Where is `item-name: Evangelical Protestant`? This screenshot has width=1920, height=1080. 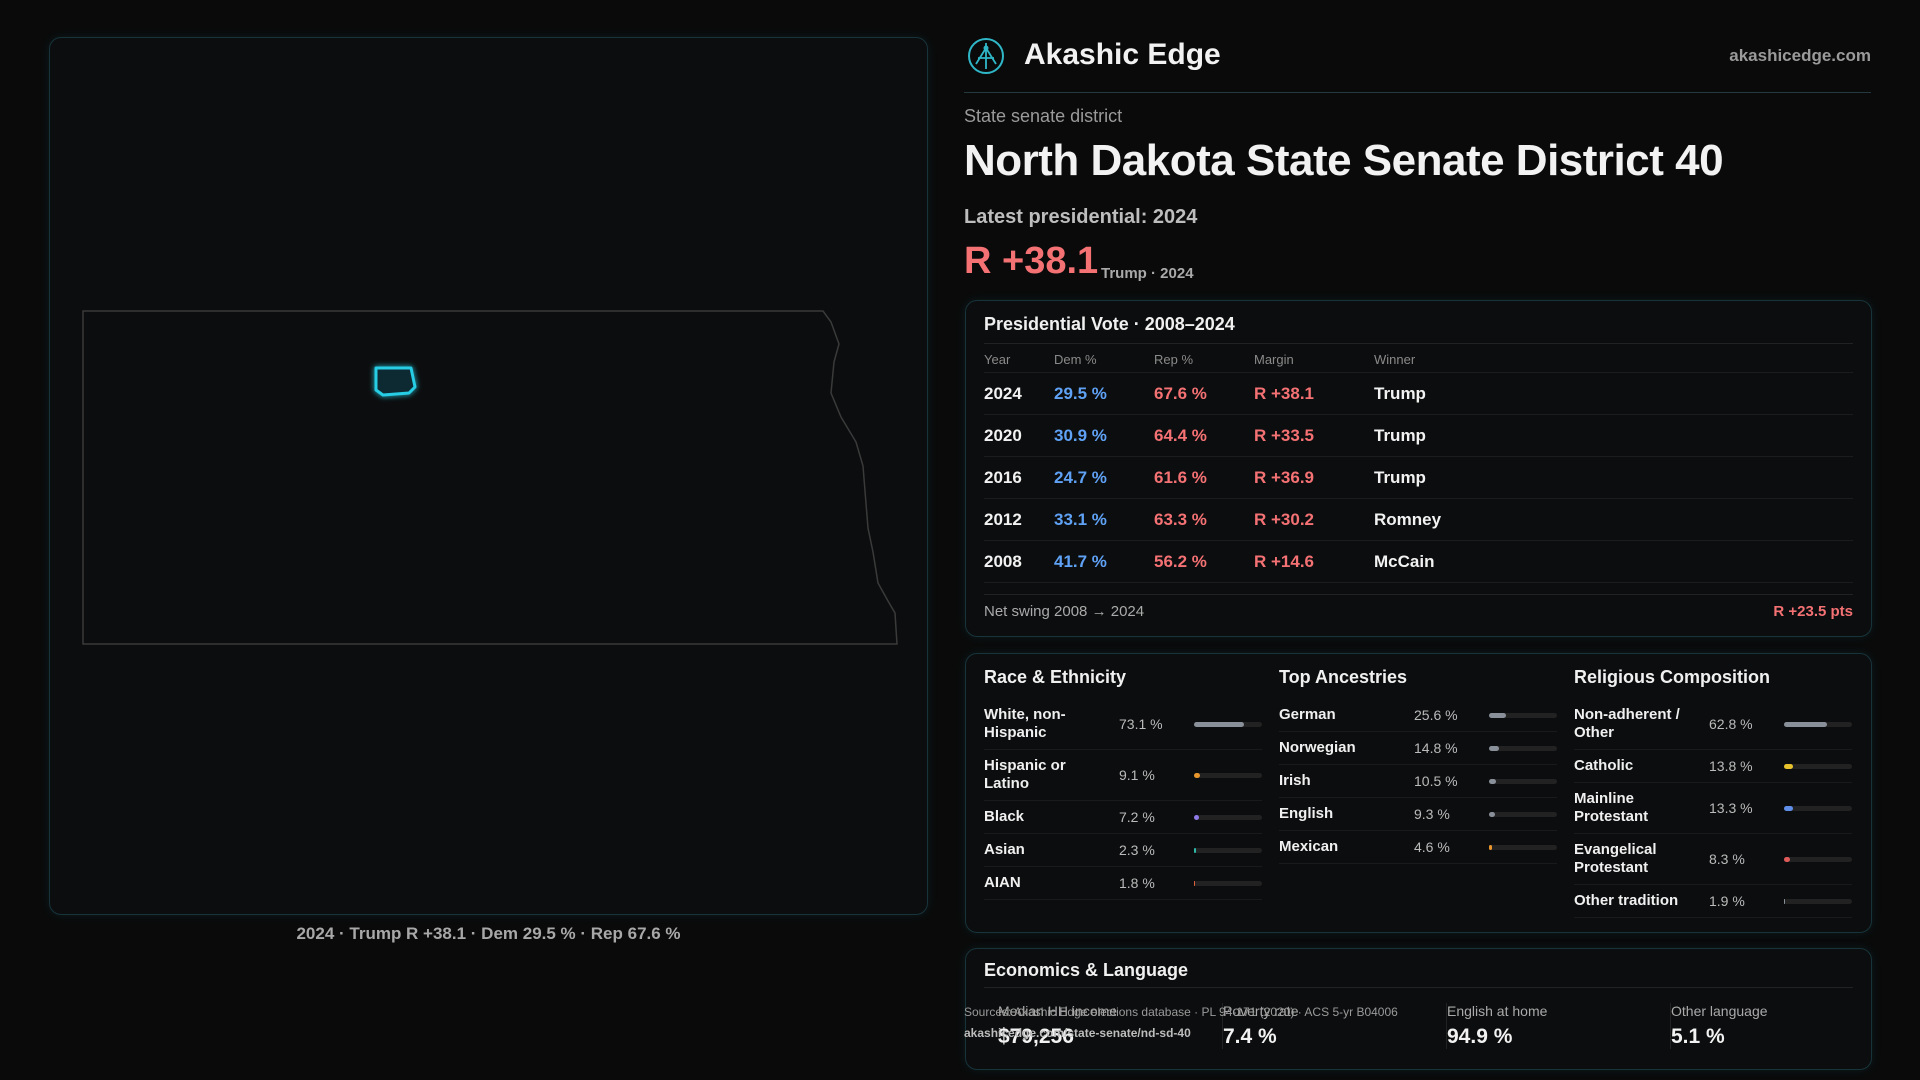 item-name: Evangelical Protestant is located at coordinates (1615, 858).